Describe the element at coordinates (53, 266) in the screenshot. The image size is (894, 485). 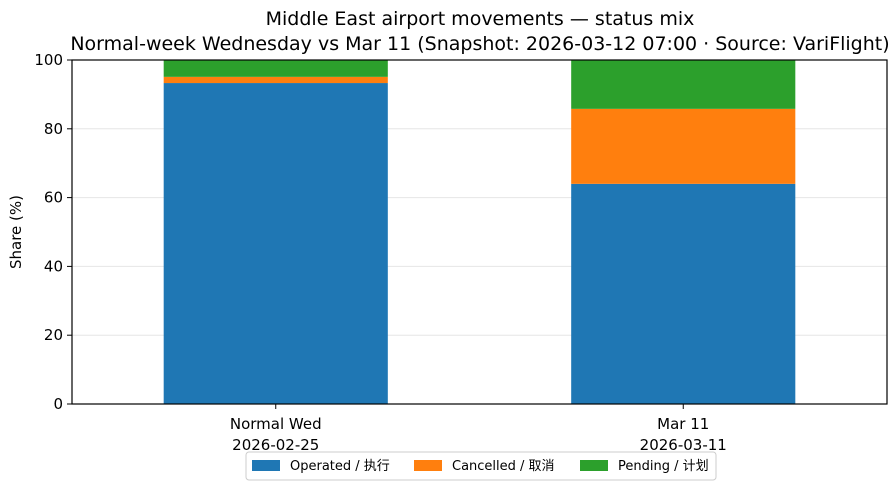
I see `y-tick-label: 40` at that location.